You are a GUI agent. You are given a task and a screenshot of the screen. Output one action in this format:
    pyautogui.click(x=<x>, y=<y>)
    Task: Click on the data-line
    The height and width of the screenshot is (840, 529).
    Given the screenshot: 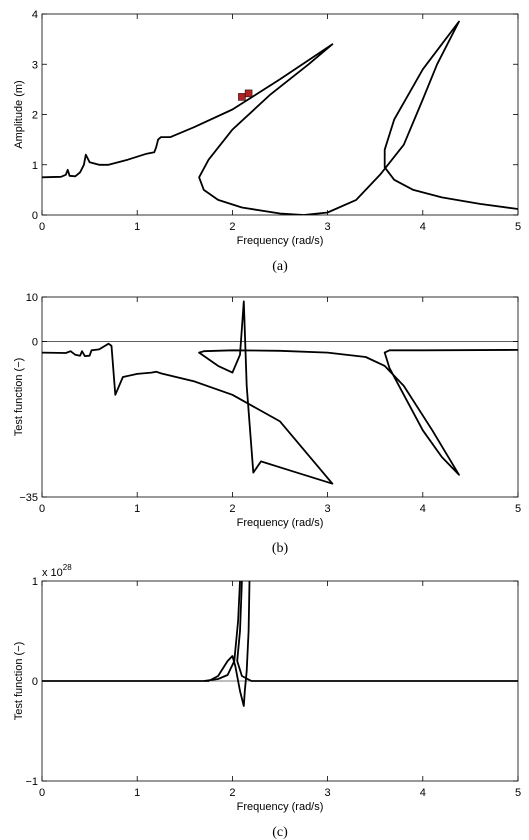 What is the action you would take?
    pyautogui.click(x=280, y=644)
    